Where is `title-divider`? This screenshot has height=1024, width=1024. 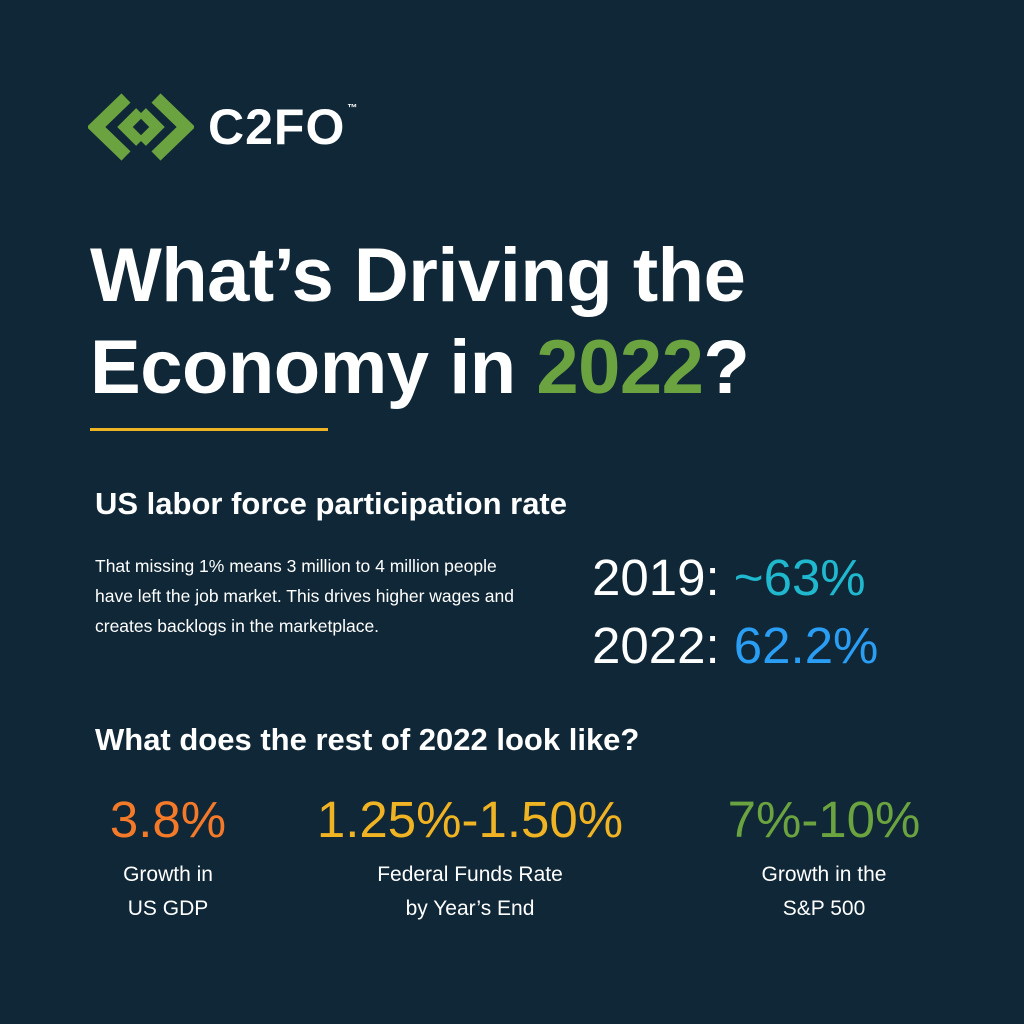
title-divider is located at coordinates (209, 429).